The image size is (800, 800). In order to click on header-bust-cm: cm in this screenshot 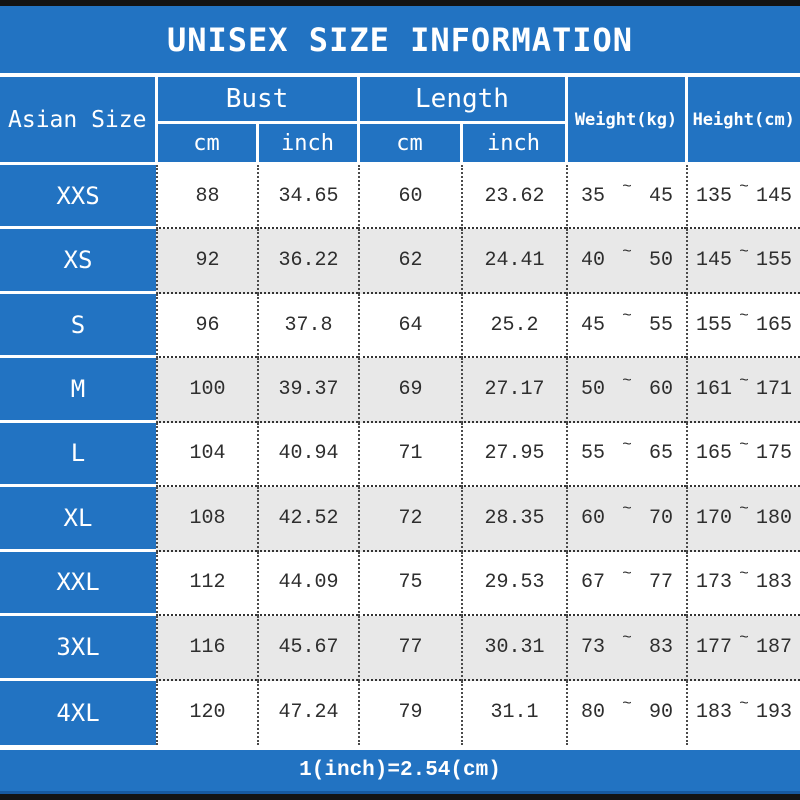, I will do `click(206, 143)`.